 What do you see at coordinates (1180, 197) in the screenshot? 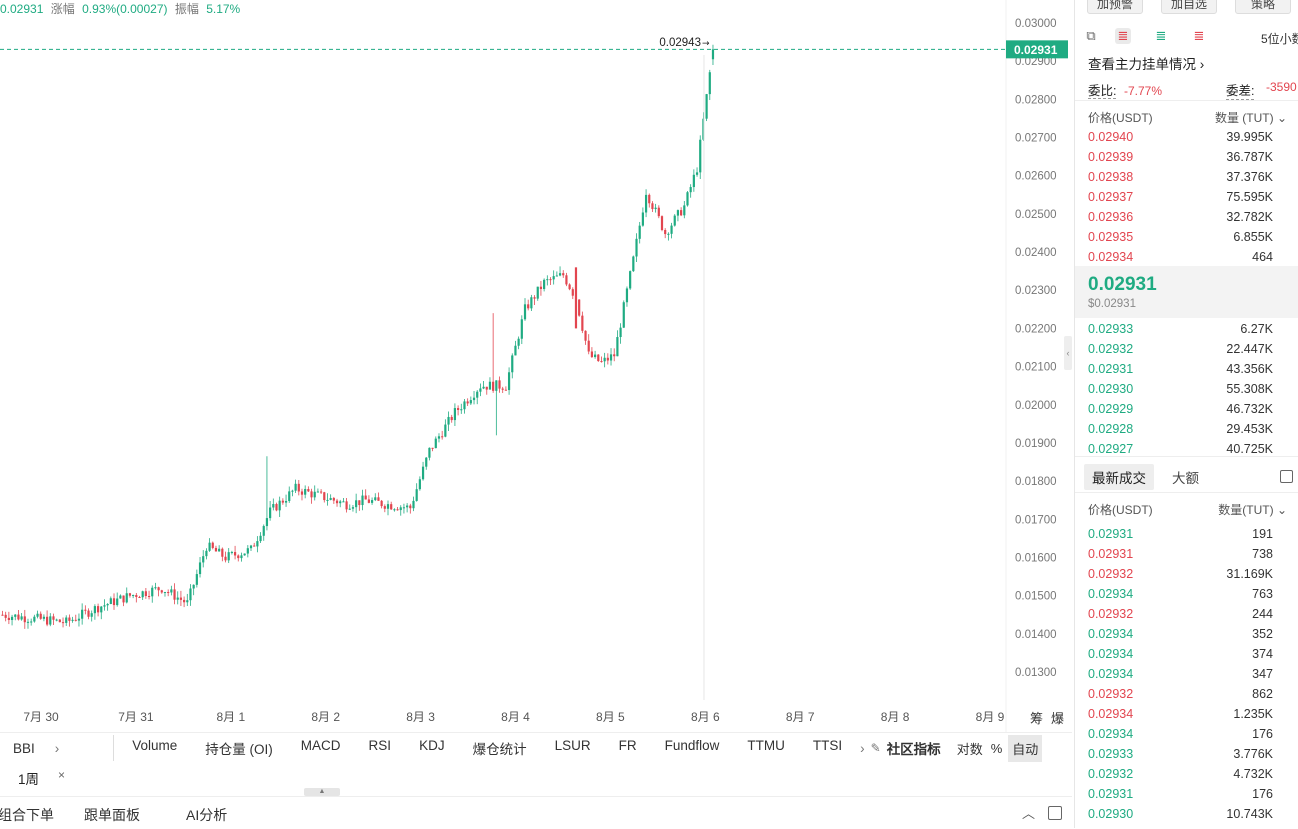
I see `ask-row: 0.02937 75.595K` at bounding box center [1180, 197].